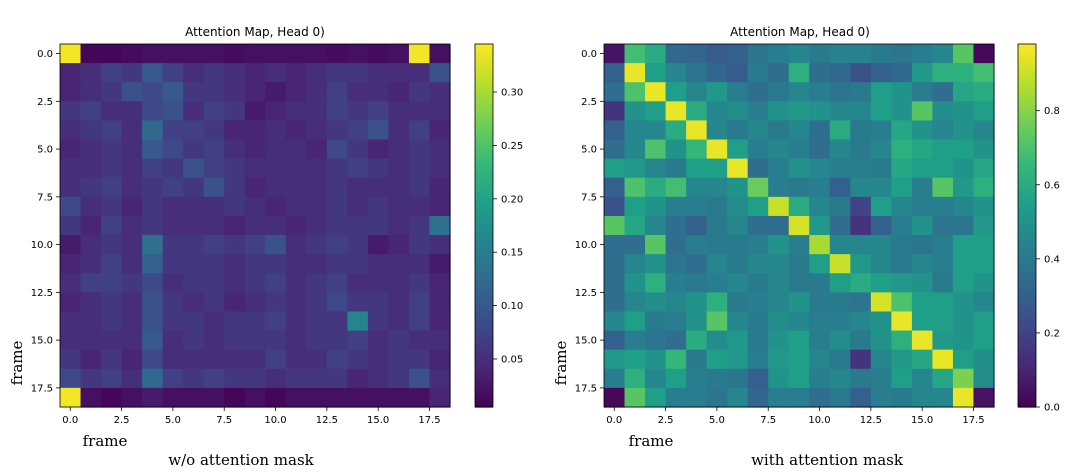  I want to click on x-tick-label: 5.0, so click(173, 420).